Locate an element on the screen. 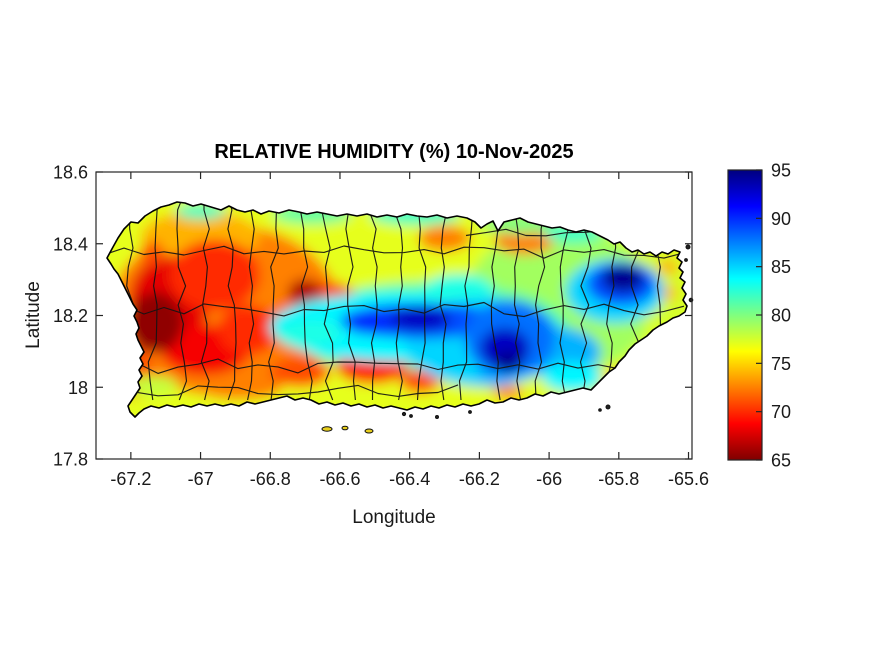  y-tick-label: 17.8 is located at coordinates (70, 460).